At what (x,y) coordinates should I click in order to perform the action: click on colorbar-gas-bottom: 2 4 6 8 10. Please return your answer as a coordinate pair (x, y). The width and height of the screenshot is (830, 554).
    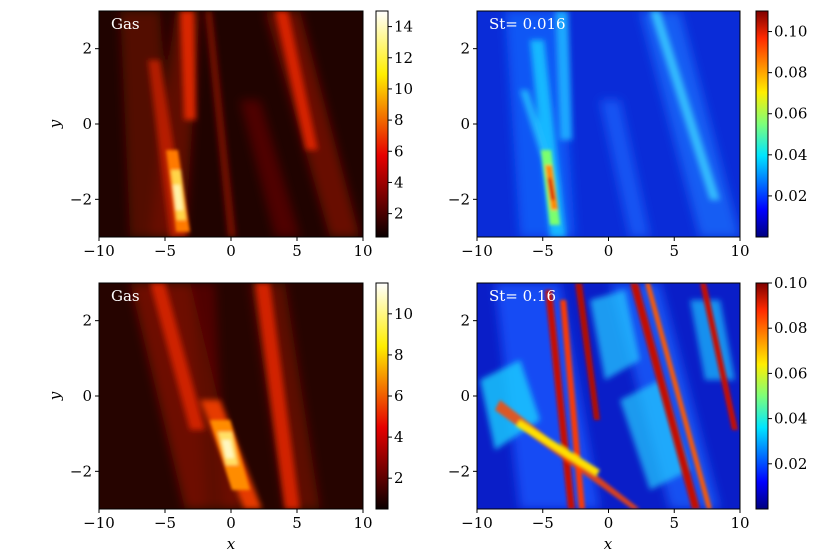
    Looking at the image, I should click on (394, 396).